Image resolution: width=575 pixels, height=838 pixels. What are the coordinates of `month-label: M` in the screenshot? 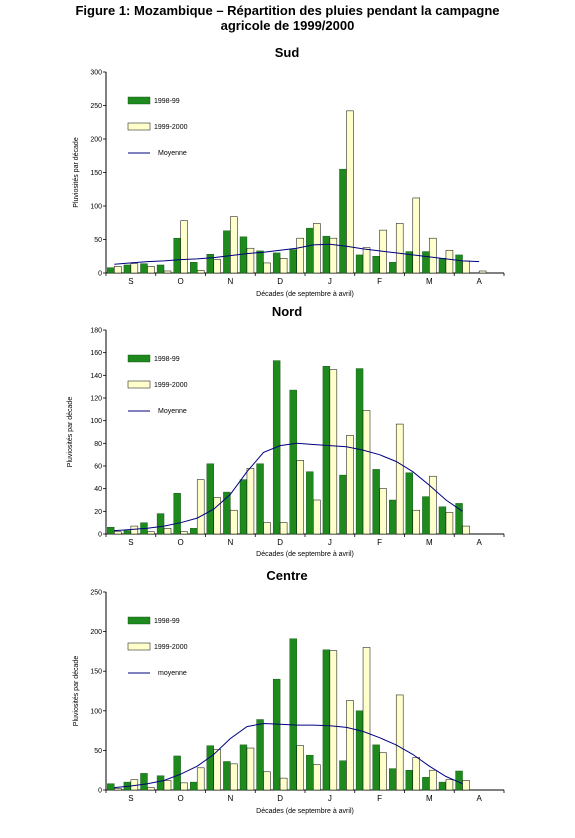 It's located at (429, 281).